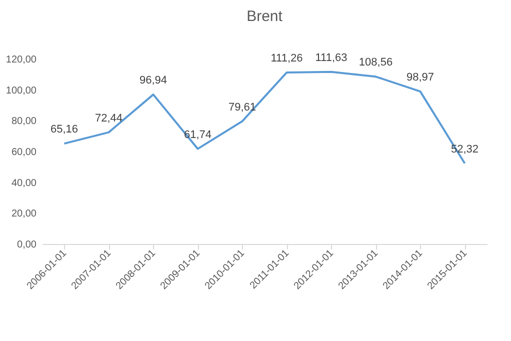  Describe the element at coordinates (21, 90) in the screenshot. I see `y-tick-label: 100,00` at that location.